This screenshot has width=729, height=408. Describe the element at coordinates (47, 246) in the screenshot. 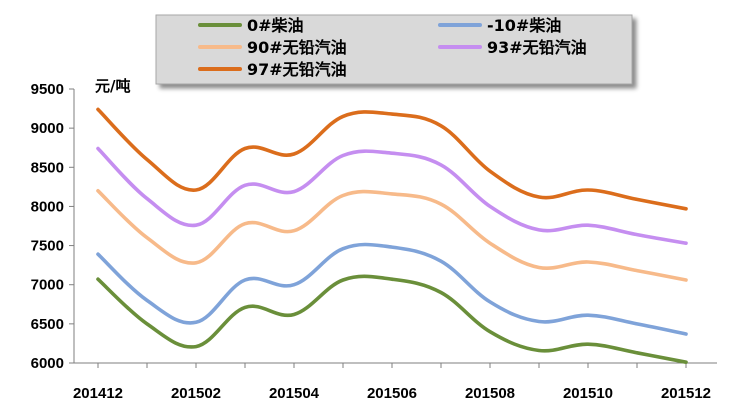

I see `y-tick-label: 7500` at that location.